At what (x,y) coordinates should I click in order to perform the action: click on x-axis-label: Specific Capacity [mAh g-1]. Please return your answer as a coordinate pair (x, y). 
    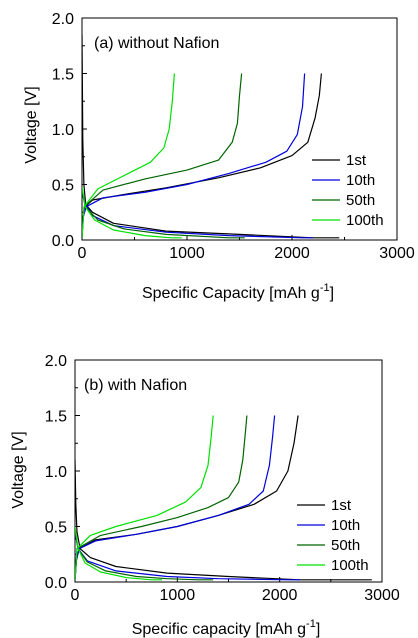
    Looking at the image, I should click on (238, 292).